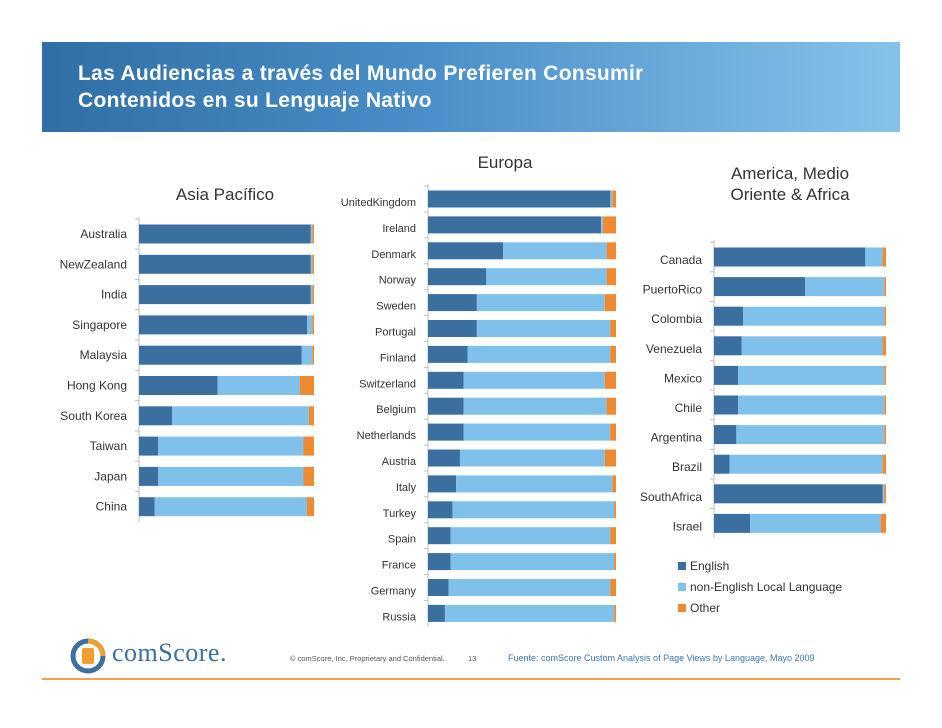 This screenshot has height=728, width=942. I want to click on legend-label-local: non-English Local Language, so click(766, 586).